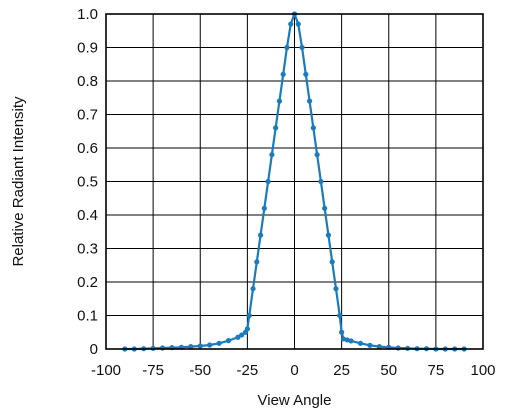 The width and height of the screenshot is (521, 413). I want to click on y-tick-label: 0.7, so click(87, 115).